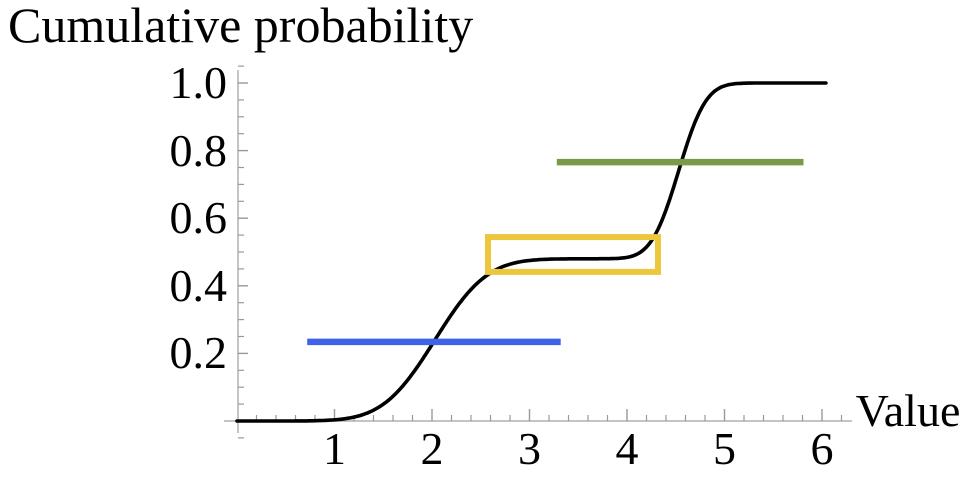 This screenshot has width=975, height=487. I want to click on y-tick-label: 0.4, so click(198, 285).